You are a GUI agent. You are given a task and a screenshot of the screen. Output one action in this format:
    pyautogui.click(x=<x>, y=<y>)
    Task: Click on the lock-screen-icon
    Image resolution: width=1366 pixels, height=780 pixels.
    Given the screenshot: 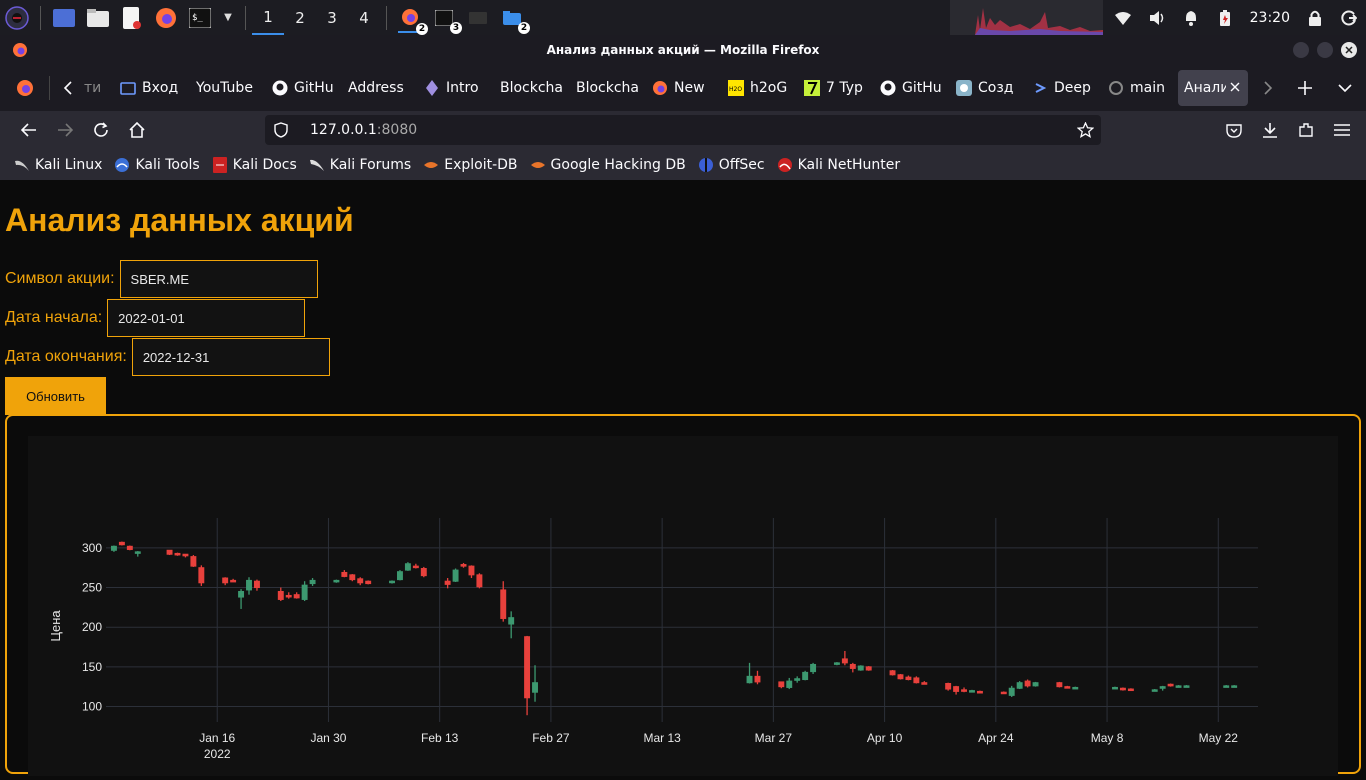 What is the action you would take?
    pyautogui.click(x=1315, y=18)
    